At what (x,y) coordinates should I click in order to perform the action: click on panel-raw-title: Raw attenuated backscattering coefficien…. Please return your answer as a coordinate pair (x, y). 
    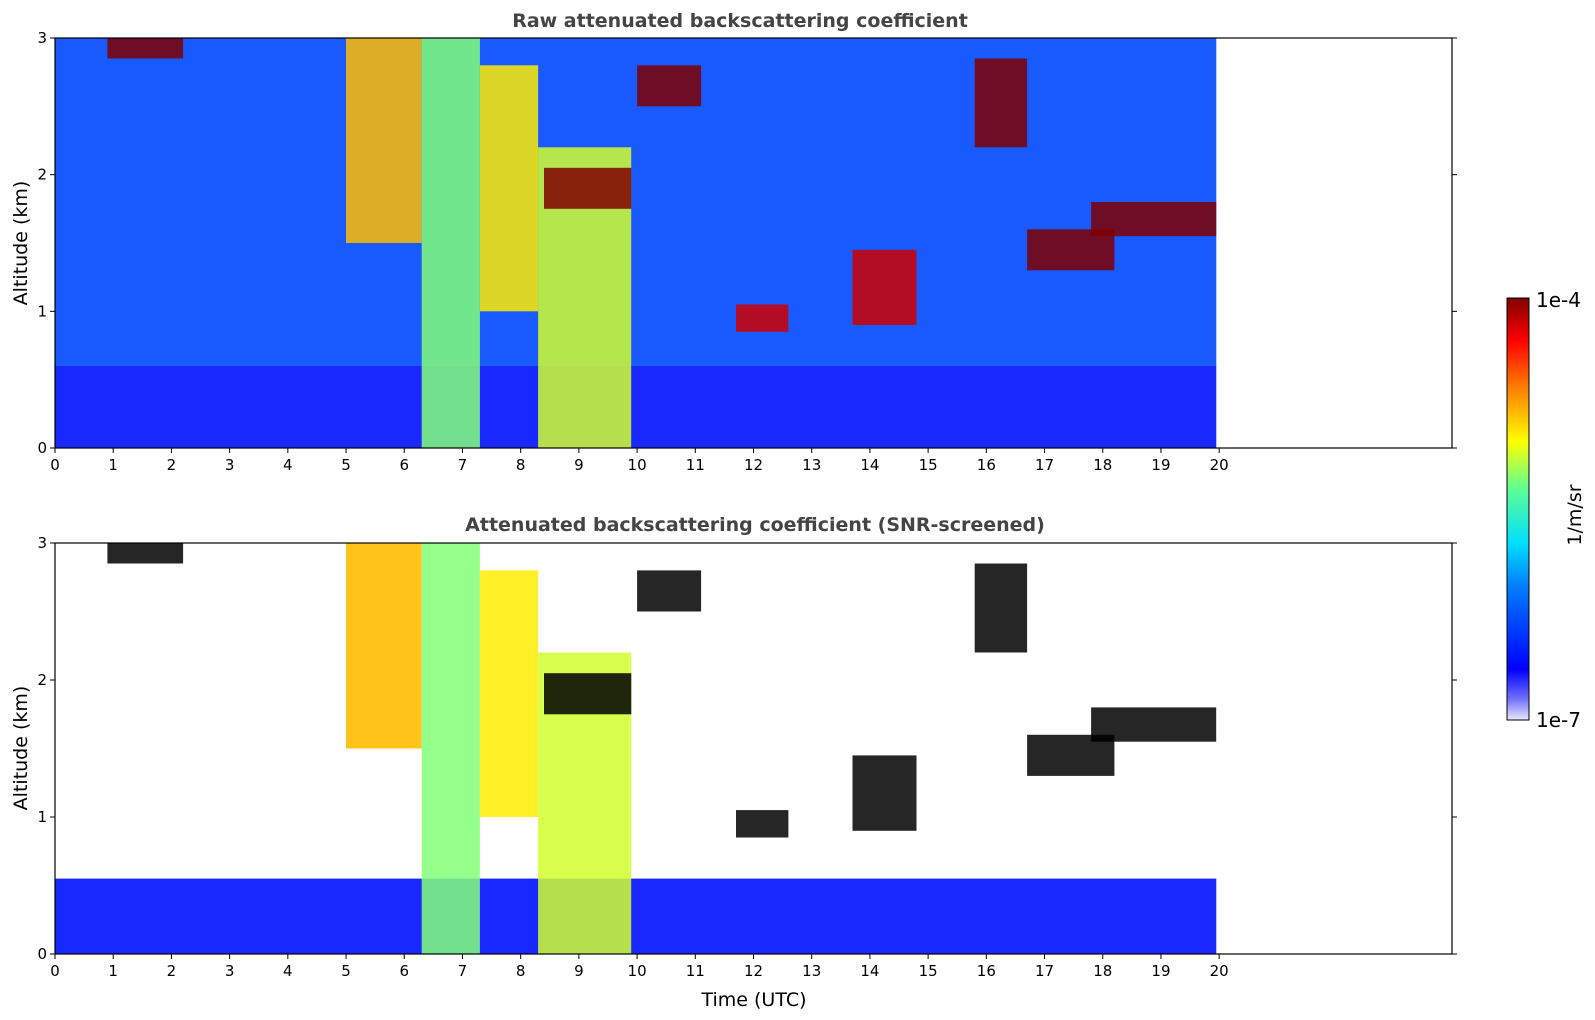
    Looking at the image, I should click on (740, 21).